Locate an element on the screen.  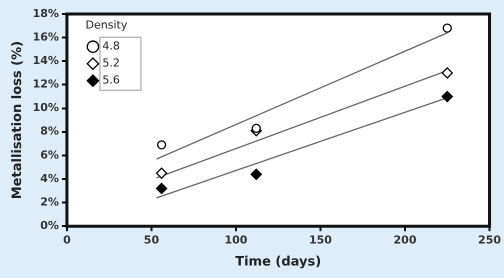
x-axis-title: Time (days) is located at coordinates (278, 262).